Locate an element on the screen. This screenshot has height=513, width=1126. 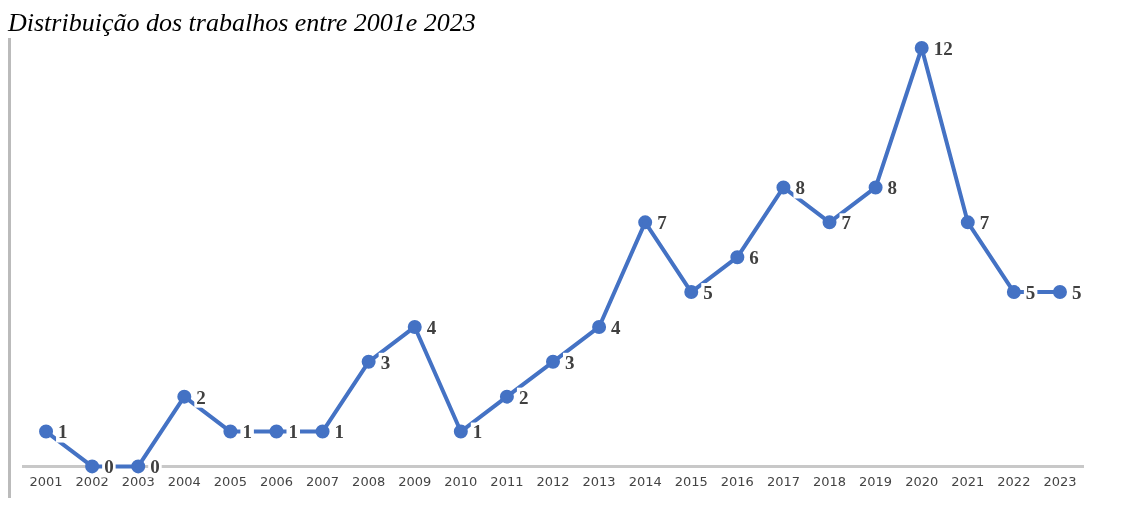
data-label: 6 is located at coordinates (754, 258).